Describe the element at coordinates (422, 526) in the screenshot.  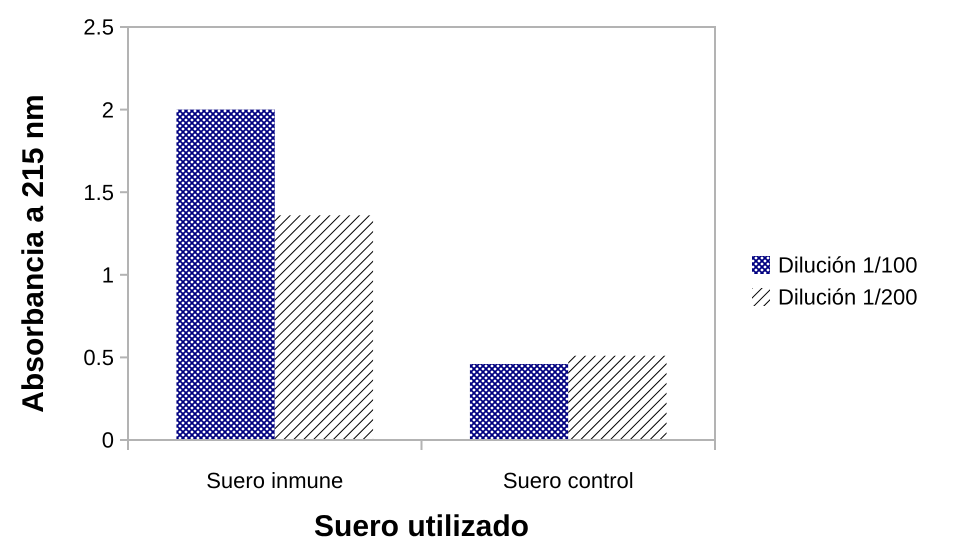
I see `x-axis-title: Suero utilizado` at that location.